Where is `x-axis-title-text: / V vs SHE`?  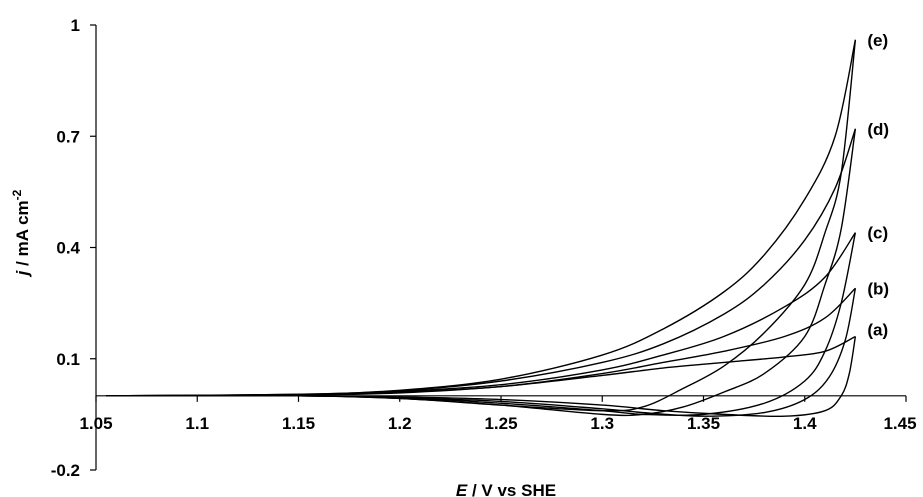 x-axis-title-text: / V vs SHE is located at coordinates (511, 489).